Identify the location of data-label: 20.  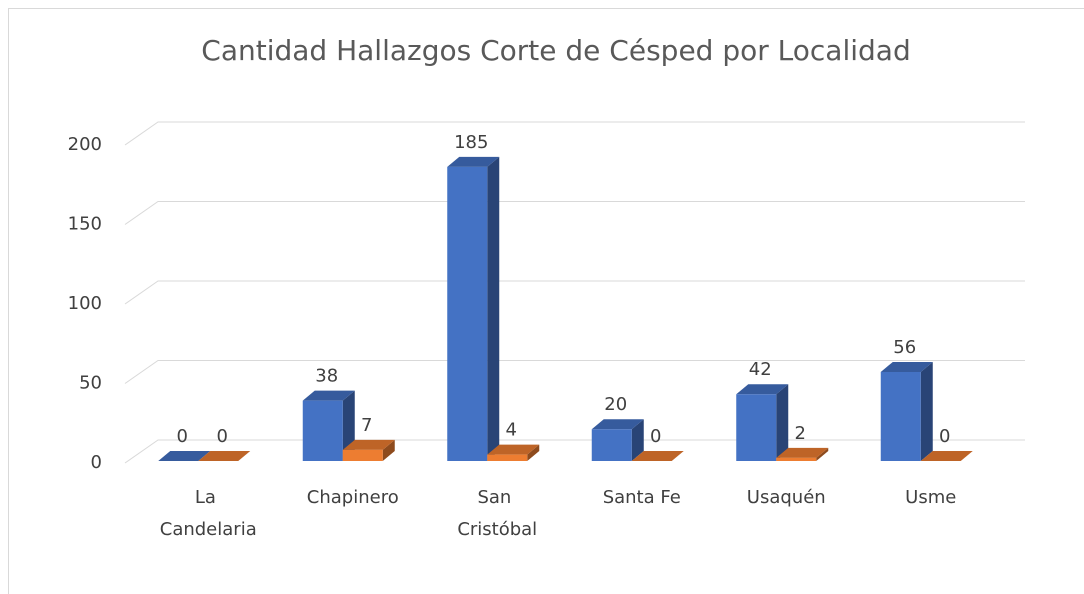
(615, 404).